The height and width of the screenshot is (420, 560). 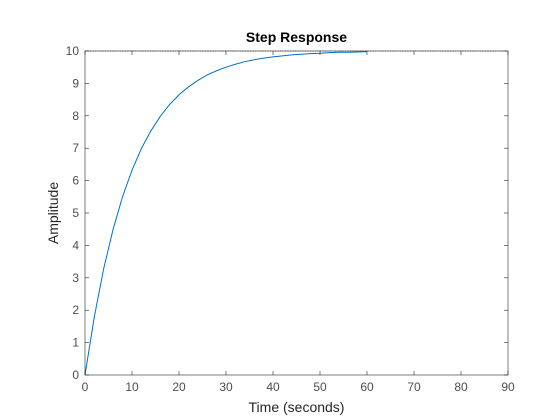 I want to click on y-tick-label: 6, so click(x=75, y=181).